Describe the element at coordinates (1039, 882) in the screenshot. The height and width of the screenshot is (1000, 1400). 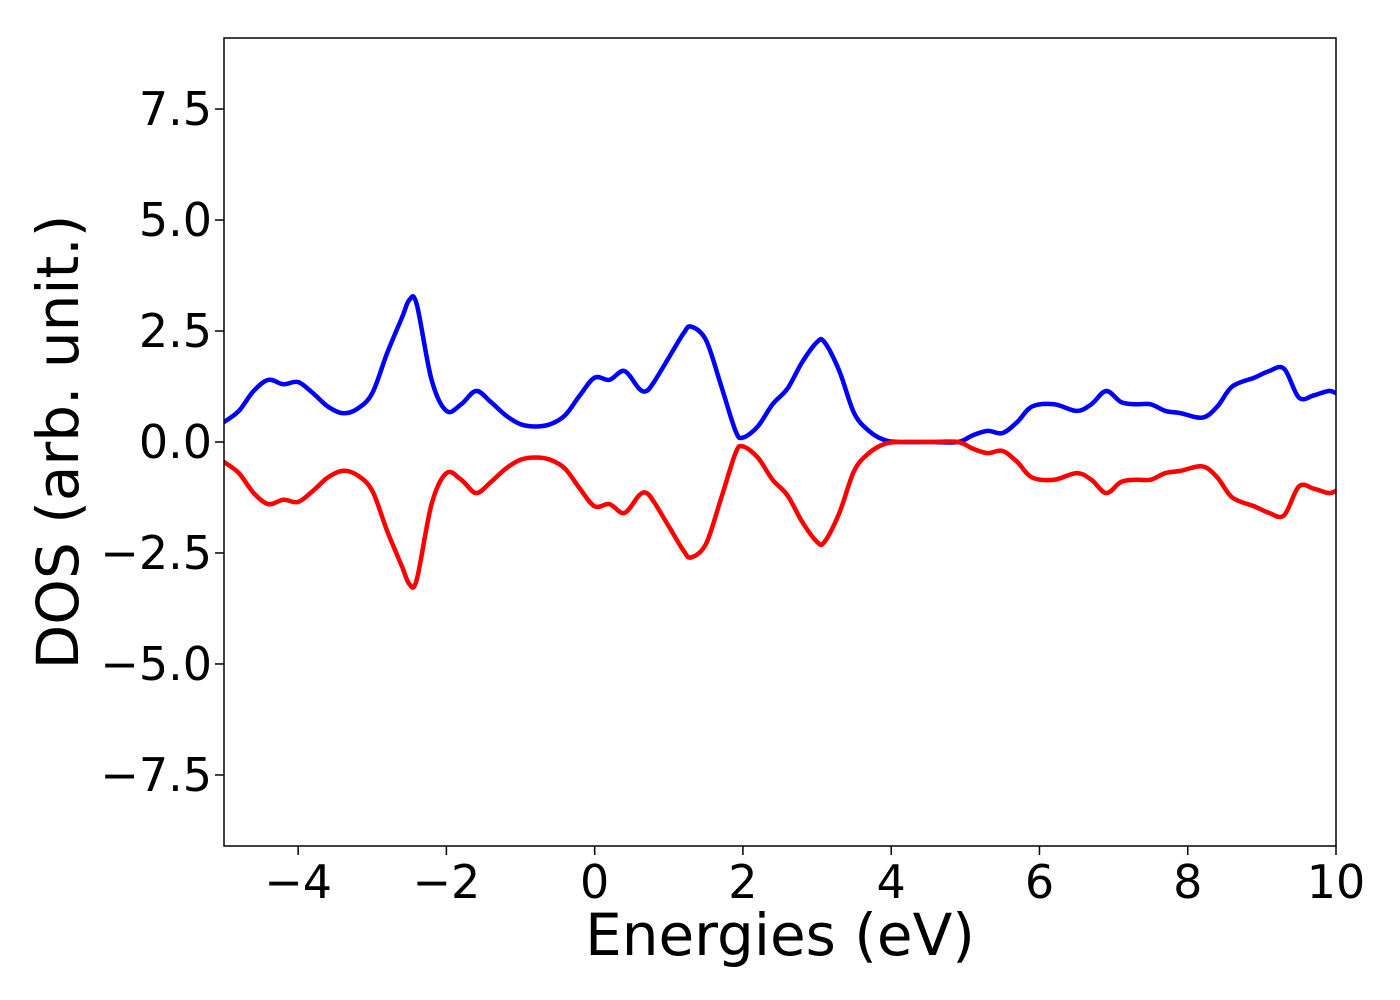
I see `x-tick-label: 6` at that location.